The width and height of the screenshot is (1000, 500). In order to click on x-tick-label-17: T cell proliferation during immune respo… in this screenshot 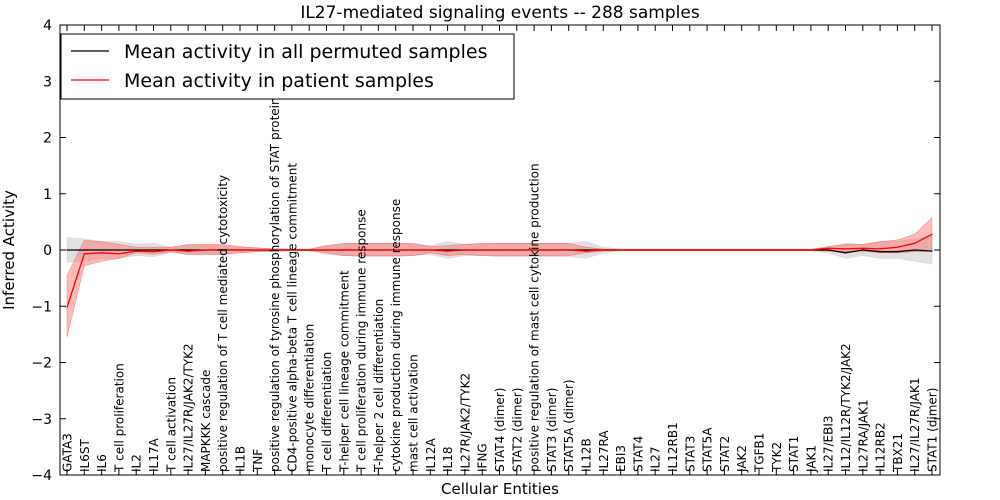, I will do `click(362, 341)`.